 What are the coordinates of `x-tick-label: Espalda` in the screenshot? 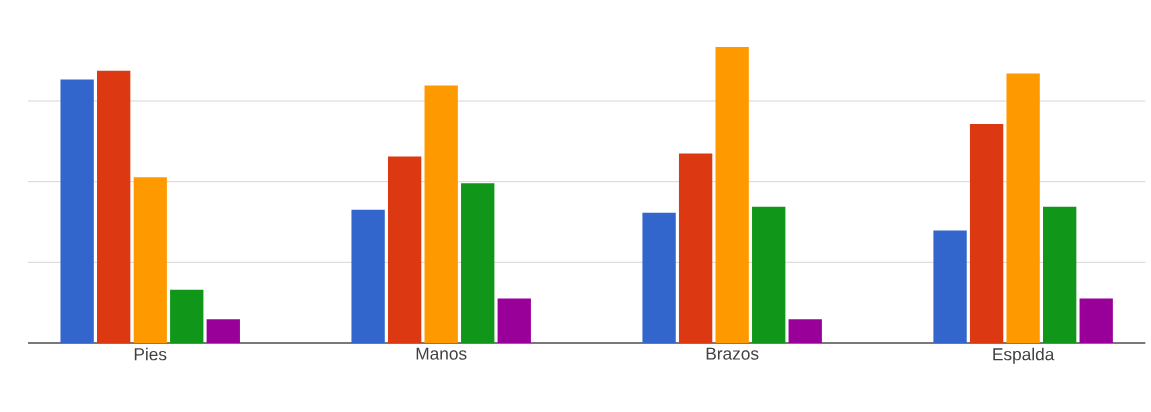 It's located at (1024, 355).